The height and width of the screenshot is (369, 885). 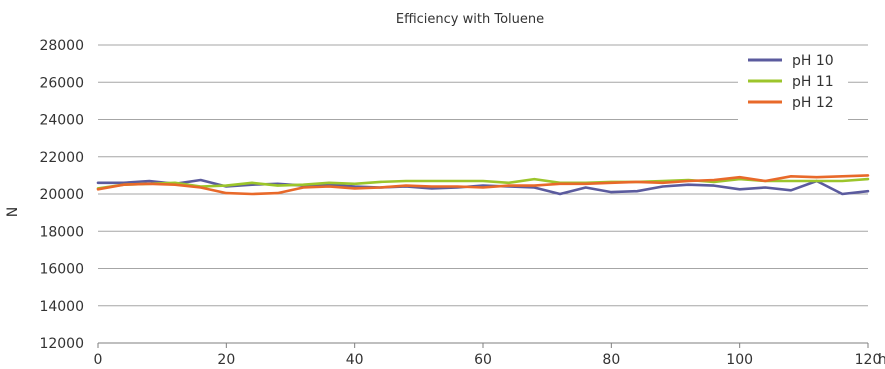 What do you see at coordinates (61, 195) in the screenshot?
I see `y-tick-label: 20000` at bounding box center [61, 195].